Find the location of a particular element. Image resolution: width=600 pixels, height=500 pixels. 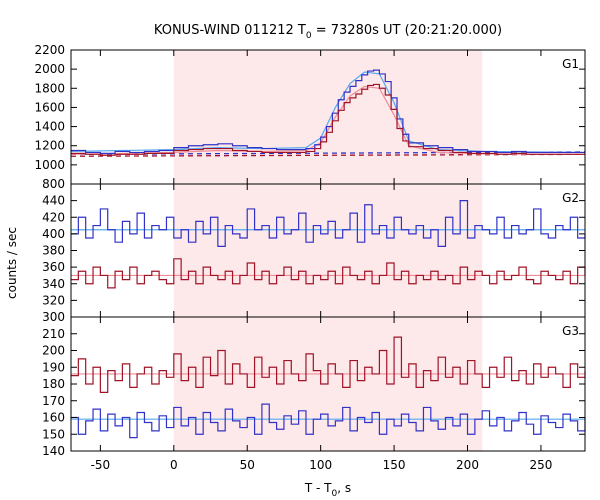

y-tick-label: 340 is located at coordinates (53, 284).